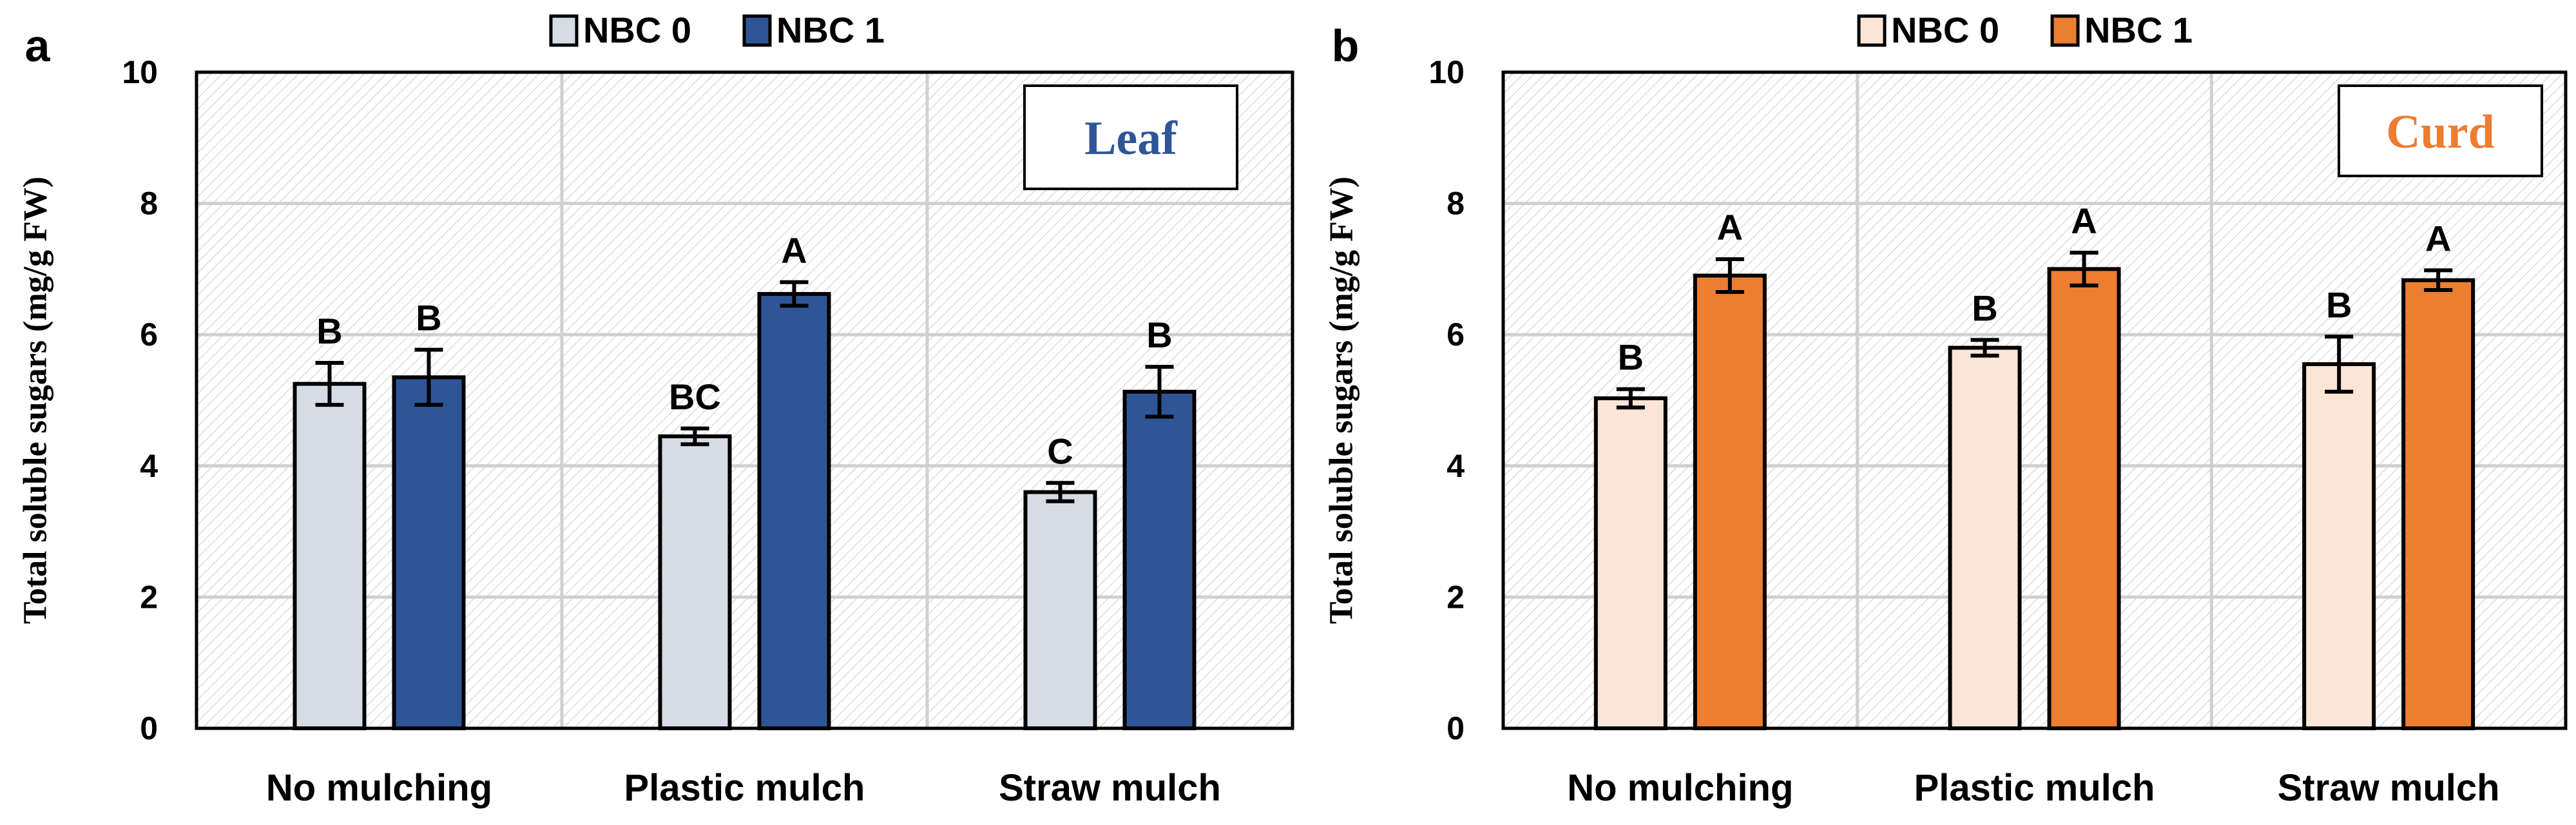  I want to click on significance-letter: BC, so click(695, 396).